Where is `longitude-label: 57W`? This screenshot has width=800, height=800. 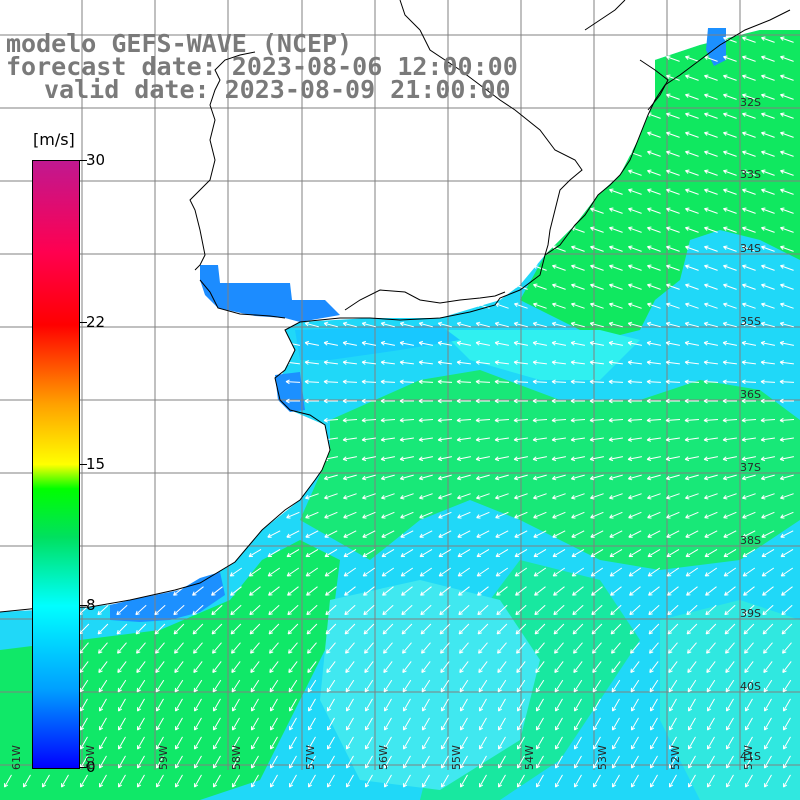
longitude-label: 57W is located at coordinates (310, 757).